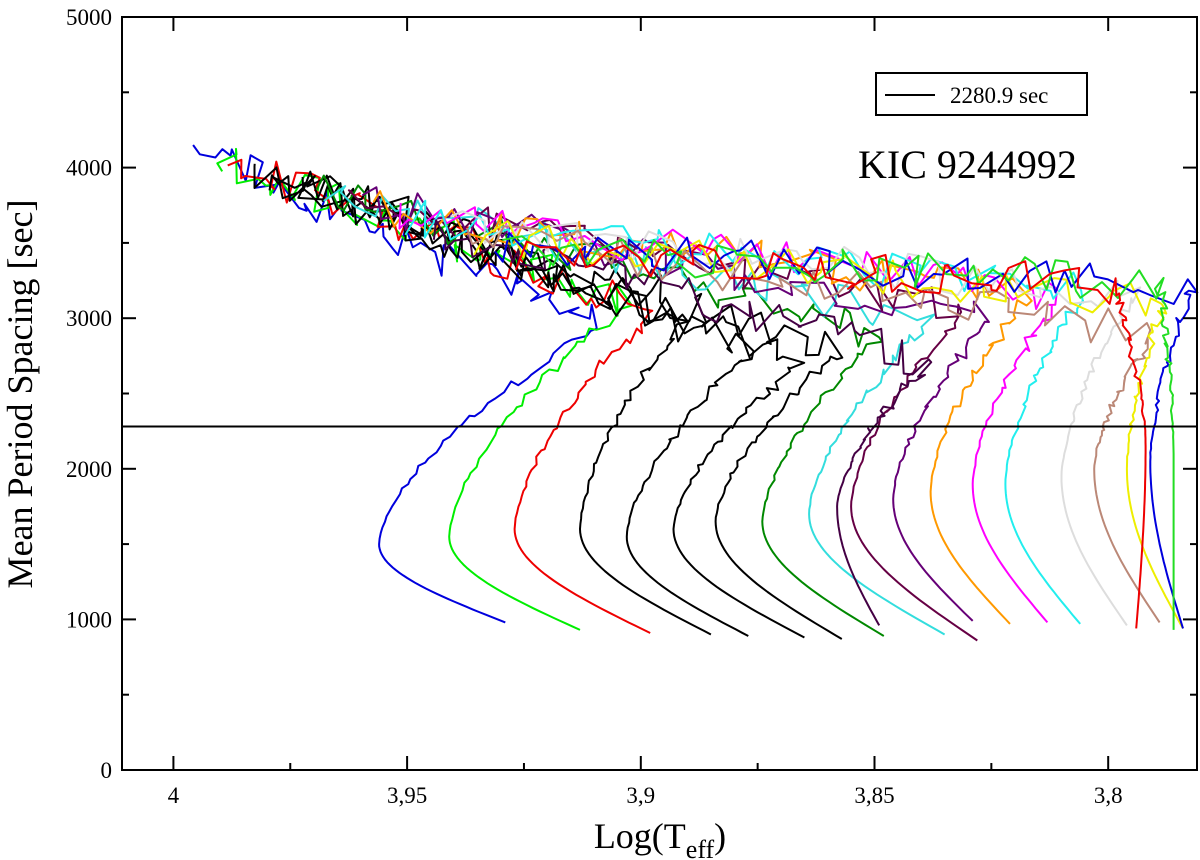 This screenshot has height=860, width=1200. What do you see at coordinates (640, 795) in the screenshot?
I see `x-tick-label: 3,9` at bounding box center [640, 795].